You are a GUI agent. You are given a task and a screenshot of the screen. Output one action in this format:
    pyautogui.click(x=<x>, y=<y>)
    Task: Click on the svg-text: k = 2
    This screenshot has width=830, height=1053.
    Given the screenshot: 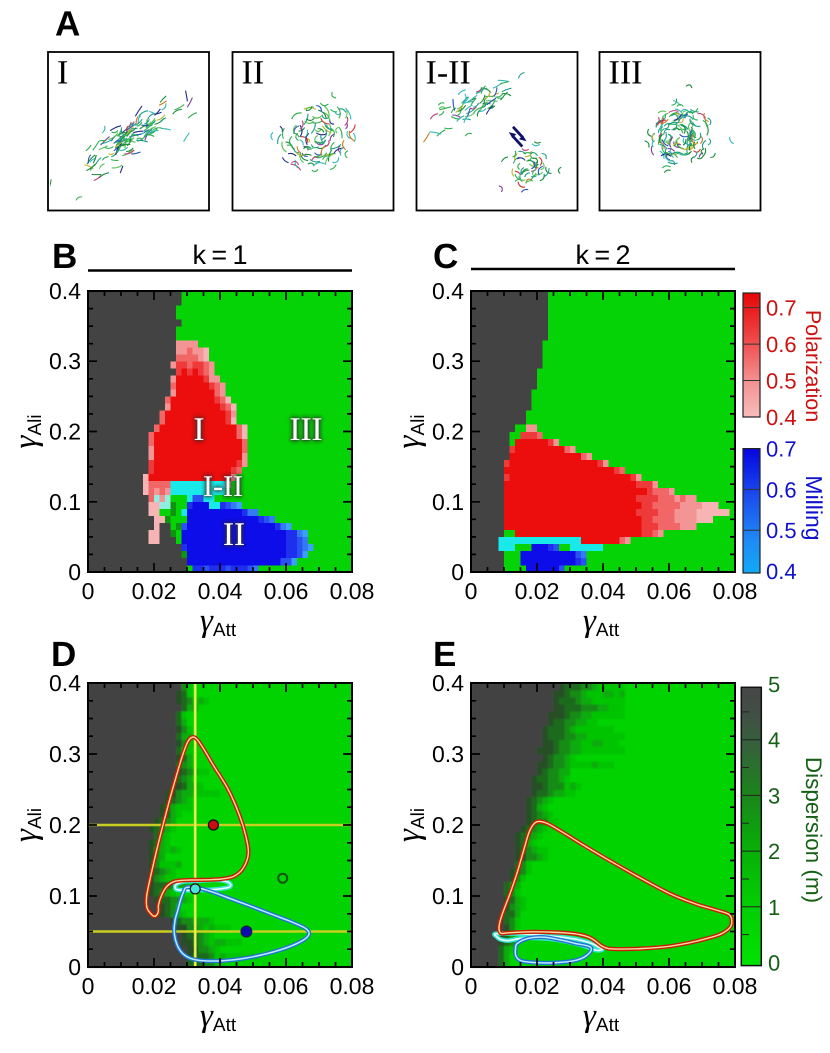 What is the action you would take?
    pyautogui.click(x=602, y=255)
    